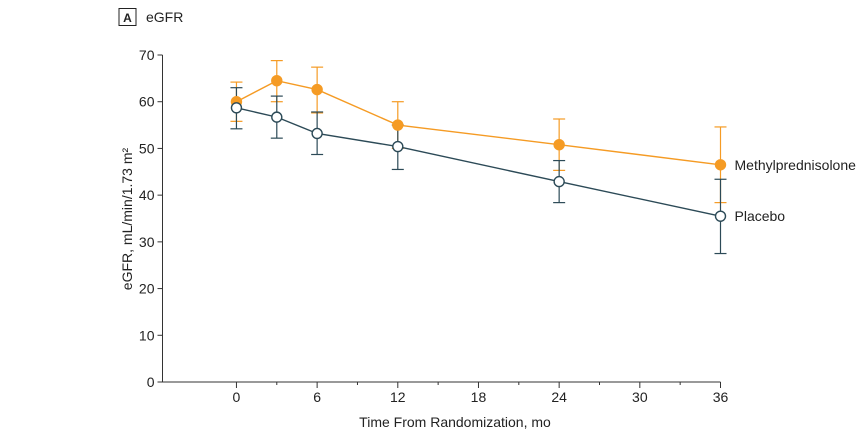  What do you see at coordinates (796, 165) in the screenshot?
I see `methylprednisolone-label: Methylprednisolone` at bounding box center [796, 165].